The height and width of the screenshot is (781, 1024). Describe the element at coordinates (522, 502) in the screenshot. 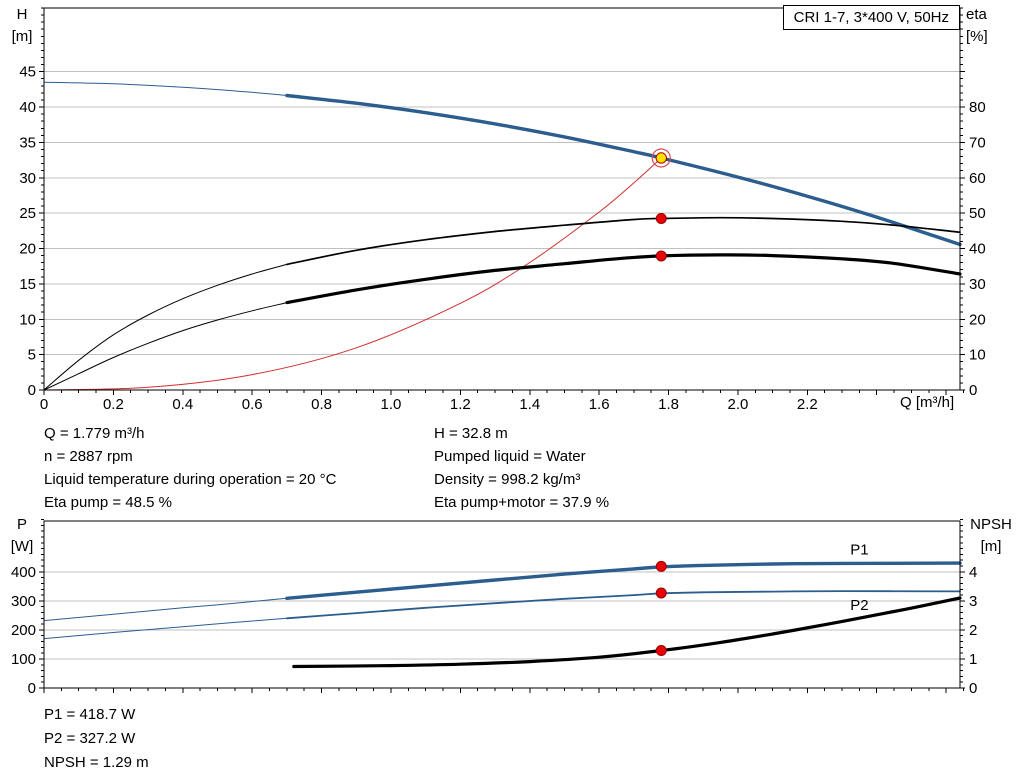

I see `info-line: Eta pump+motor = 37.9 %` at that location.